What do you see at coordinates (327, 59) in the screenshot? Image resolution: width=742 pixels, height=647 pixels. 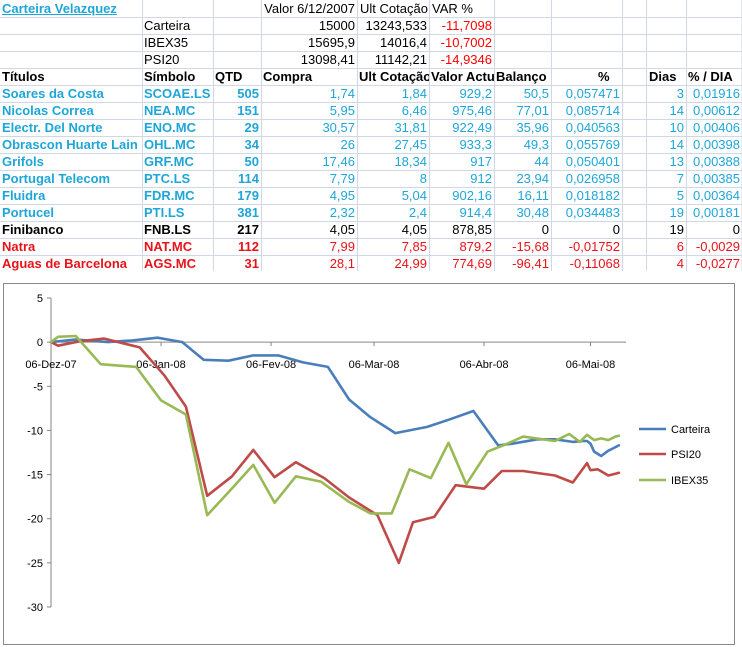 I see `summary-valor: 13098,41` at bounding box center [327, 59].